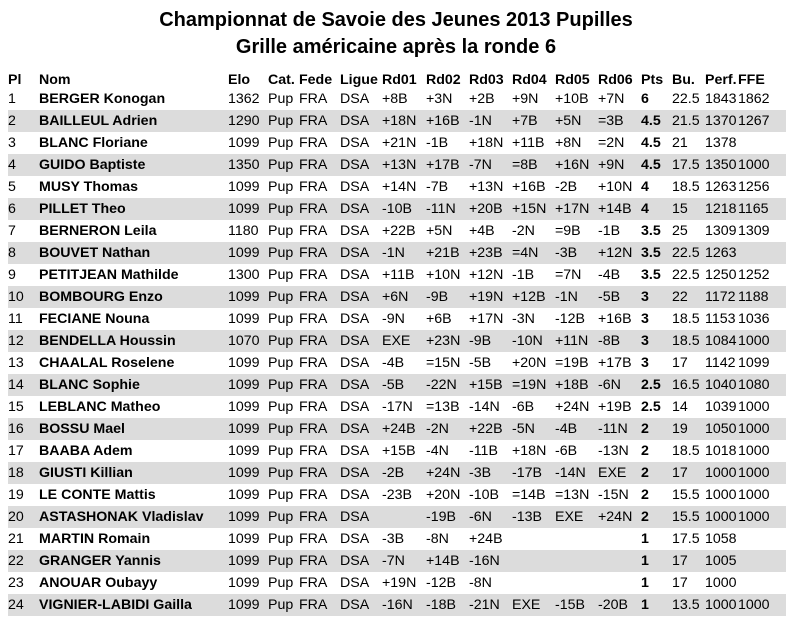 This screenshot has width=792, height=633. I want to click on round2-cell: +20N, so click(443, 495).